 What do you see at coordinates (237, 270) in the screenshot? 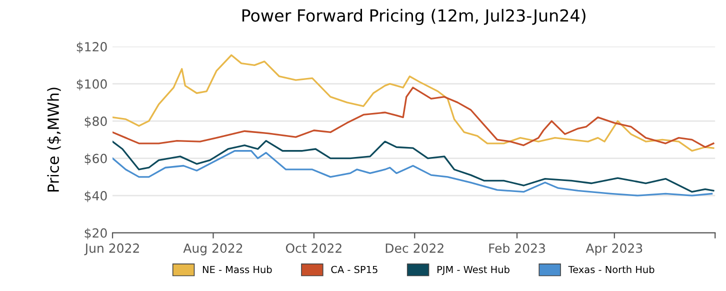
I see `legend-label: NE - Mass Hub` at bounding box center [237, 270].